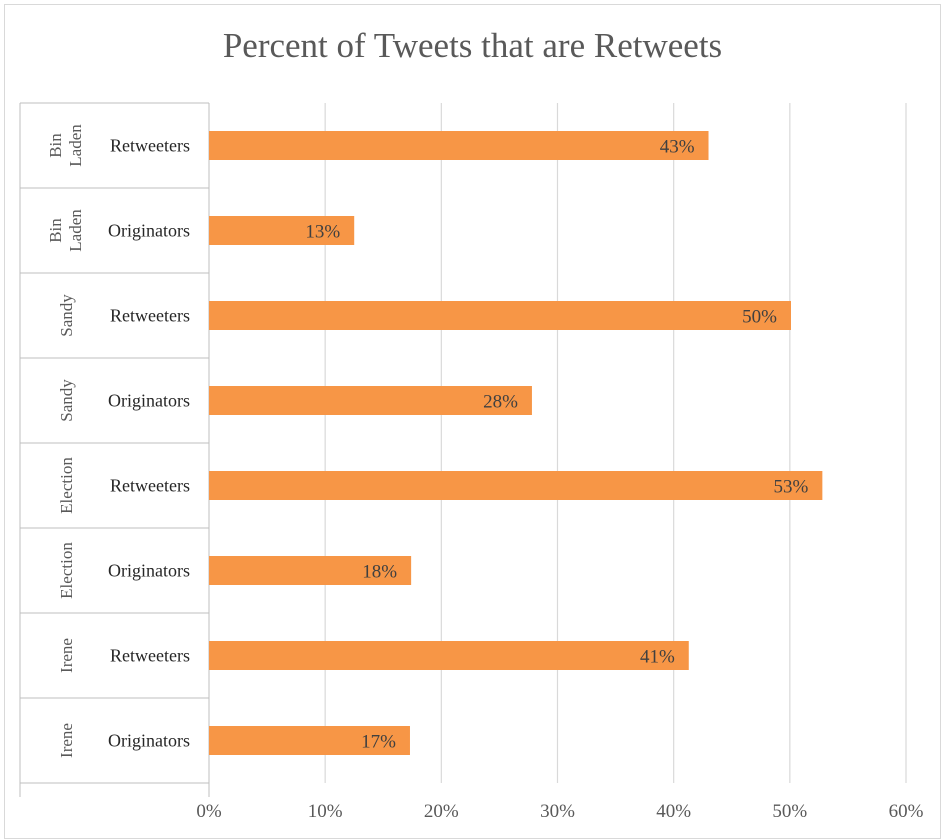 The image size is (945, 839). What do you see at coordinates (379, 572) in the screenshot?
I see `data-label: 18%` at bounding box center [379, 572].